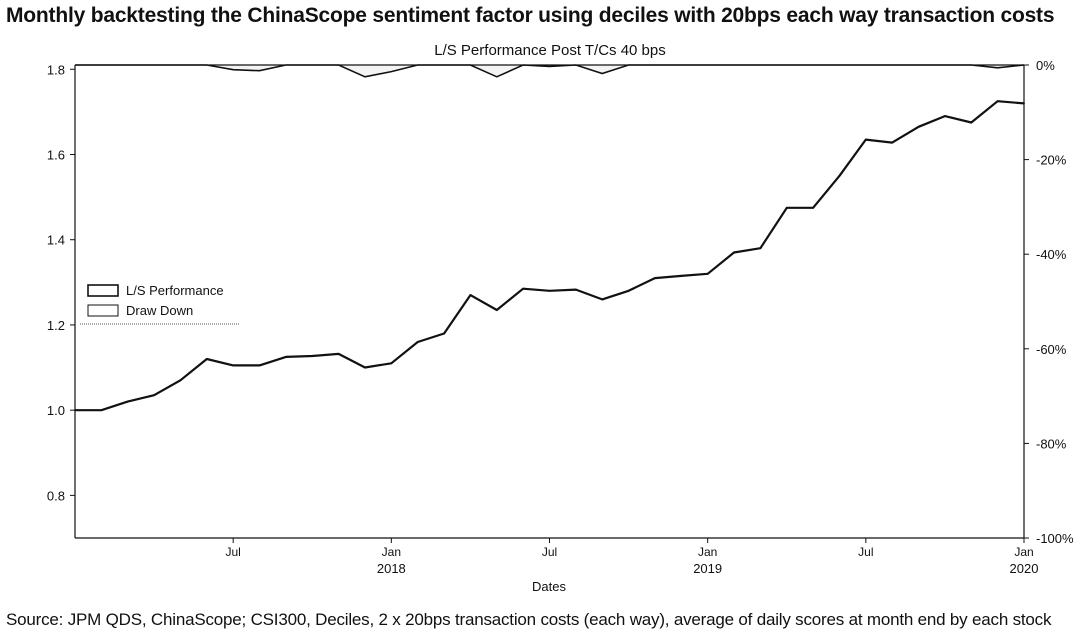 The height and width of the screenshot is (638, 1080). What do you see at coordinates (160, 300) in the screenshot?
I see `legend: L/S Performance Draw Down` at bounding box center [160, 300].